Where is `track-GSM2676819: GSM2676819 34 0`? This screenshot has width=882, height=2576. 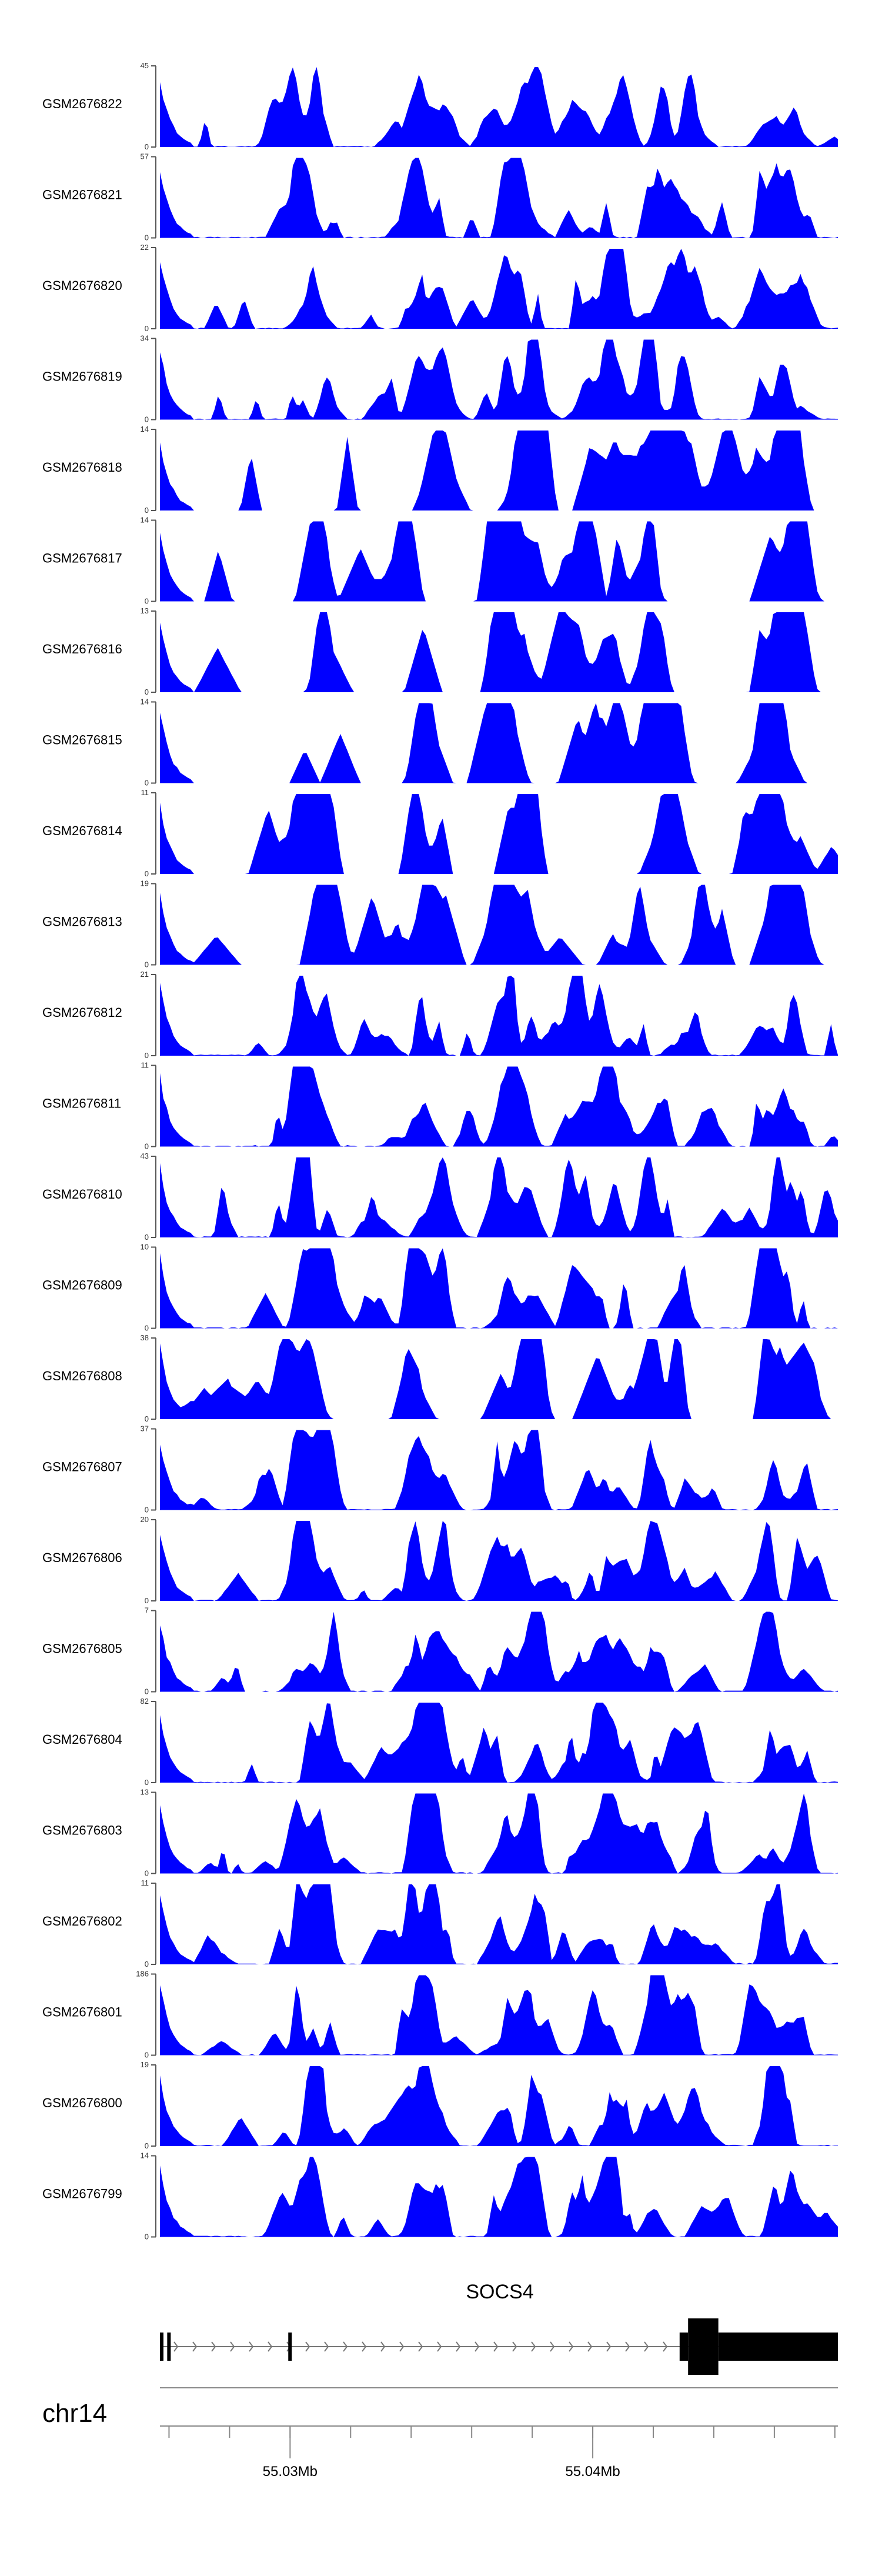 track-GSM2676819: GSM2676819 34 0 is located at coordinates (440, 379).